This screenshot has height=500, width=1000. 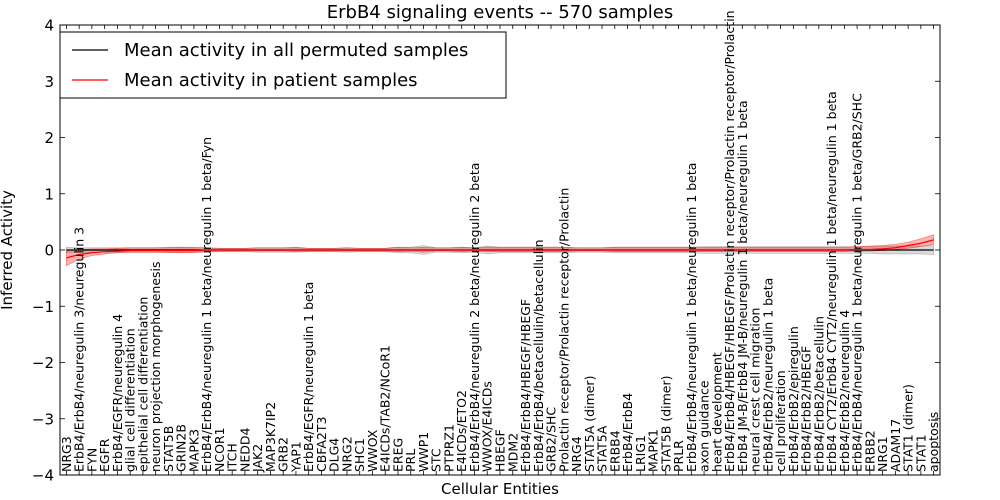 I want to click on x-tick-label: STAT5A, so click(x=602, y=448).